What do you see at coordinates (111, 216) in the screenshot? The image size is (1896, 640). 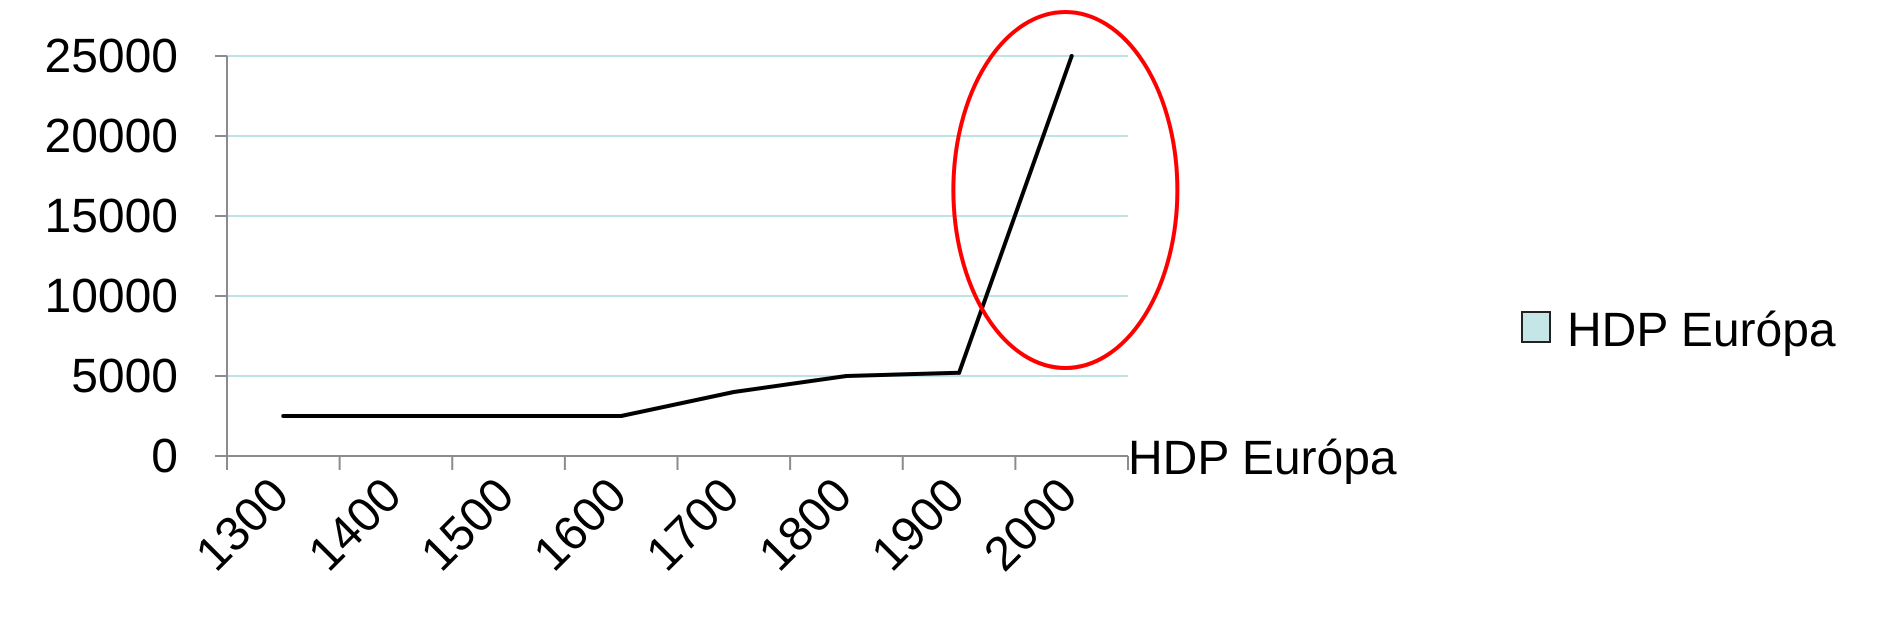 I see `y-tick-label: 15000` at bounding box center [111, 216].